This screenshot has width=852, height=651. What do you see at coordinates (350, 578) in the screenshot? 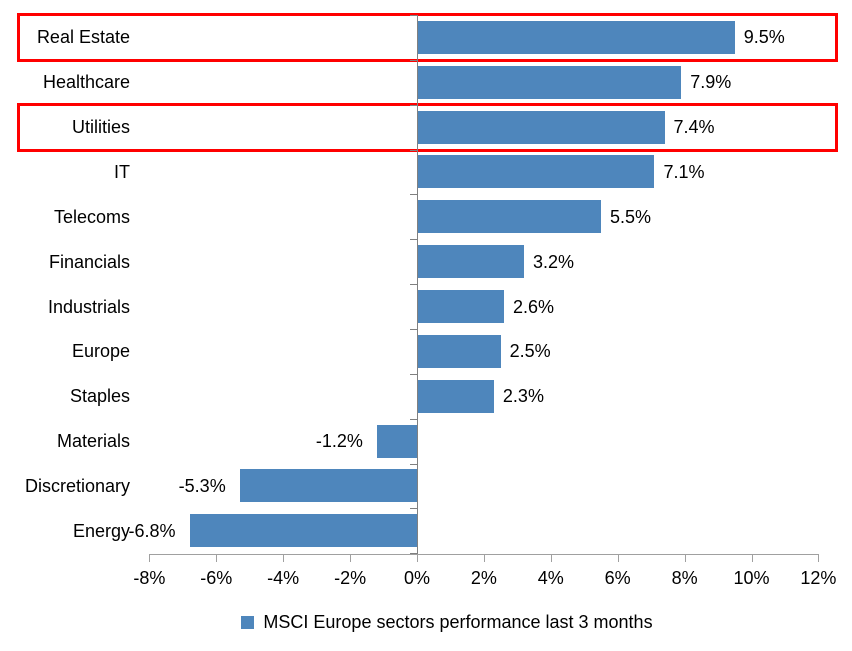
I see `value-axis-tick-label: -2%` at bounding box center [350, 578].